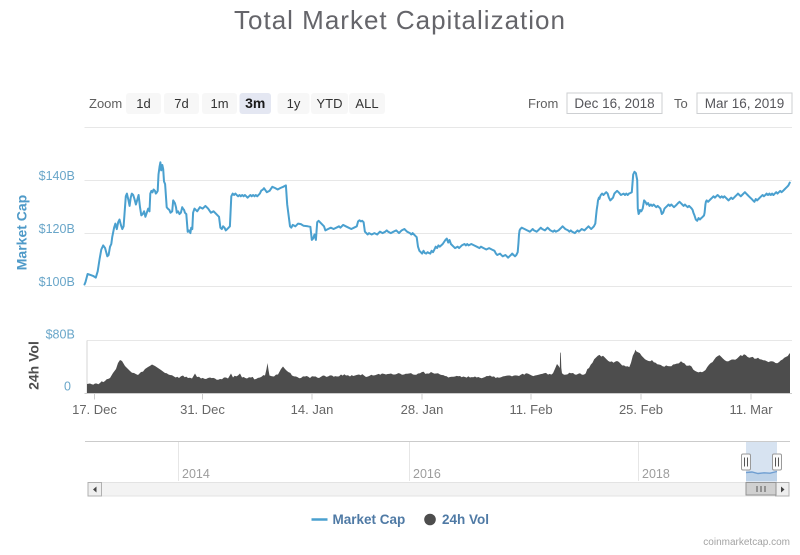  What do you see at coordinates (366, 103) in the screenshot?
I see `svg-text: ALL` at bounding box center [366, 103].